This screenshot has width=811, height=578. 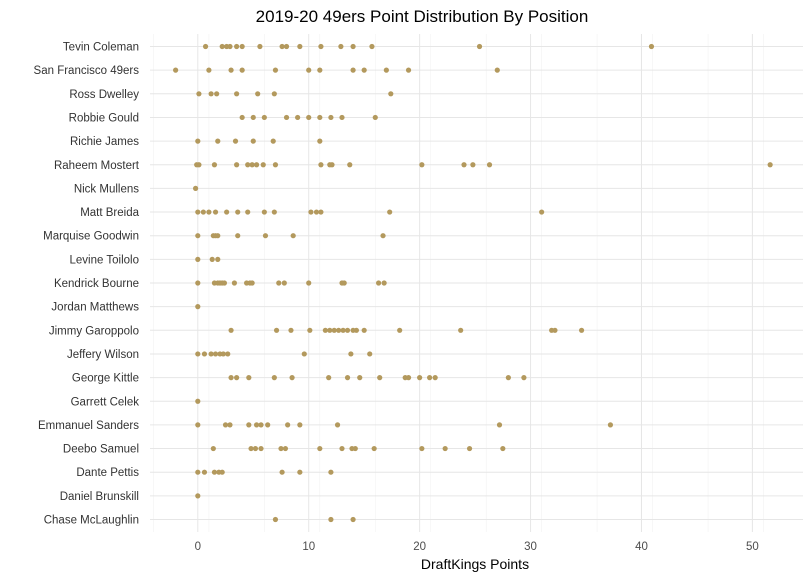 What do you see at coordinates (103, 355) in the screenshot?
I see `y-tick-label: Jeffery Wilson` at bounding box center [103, 355].